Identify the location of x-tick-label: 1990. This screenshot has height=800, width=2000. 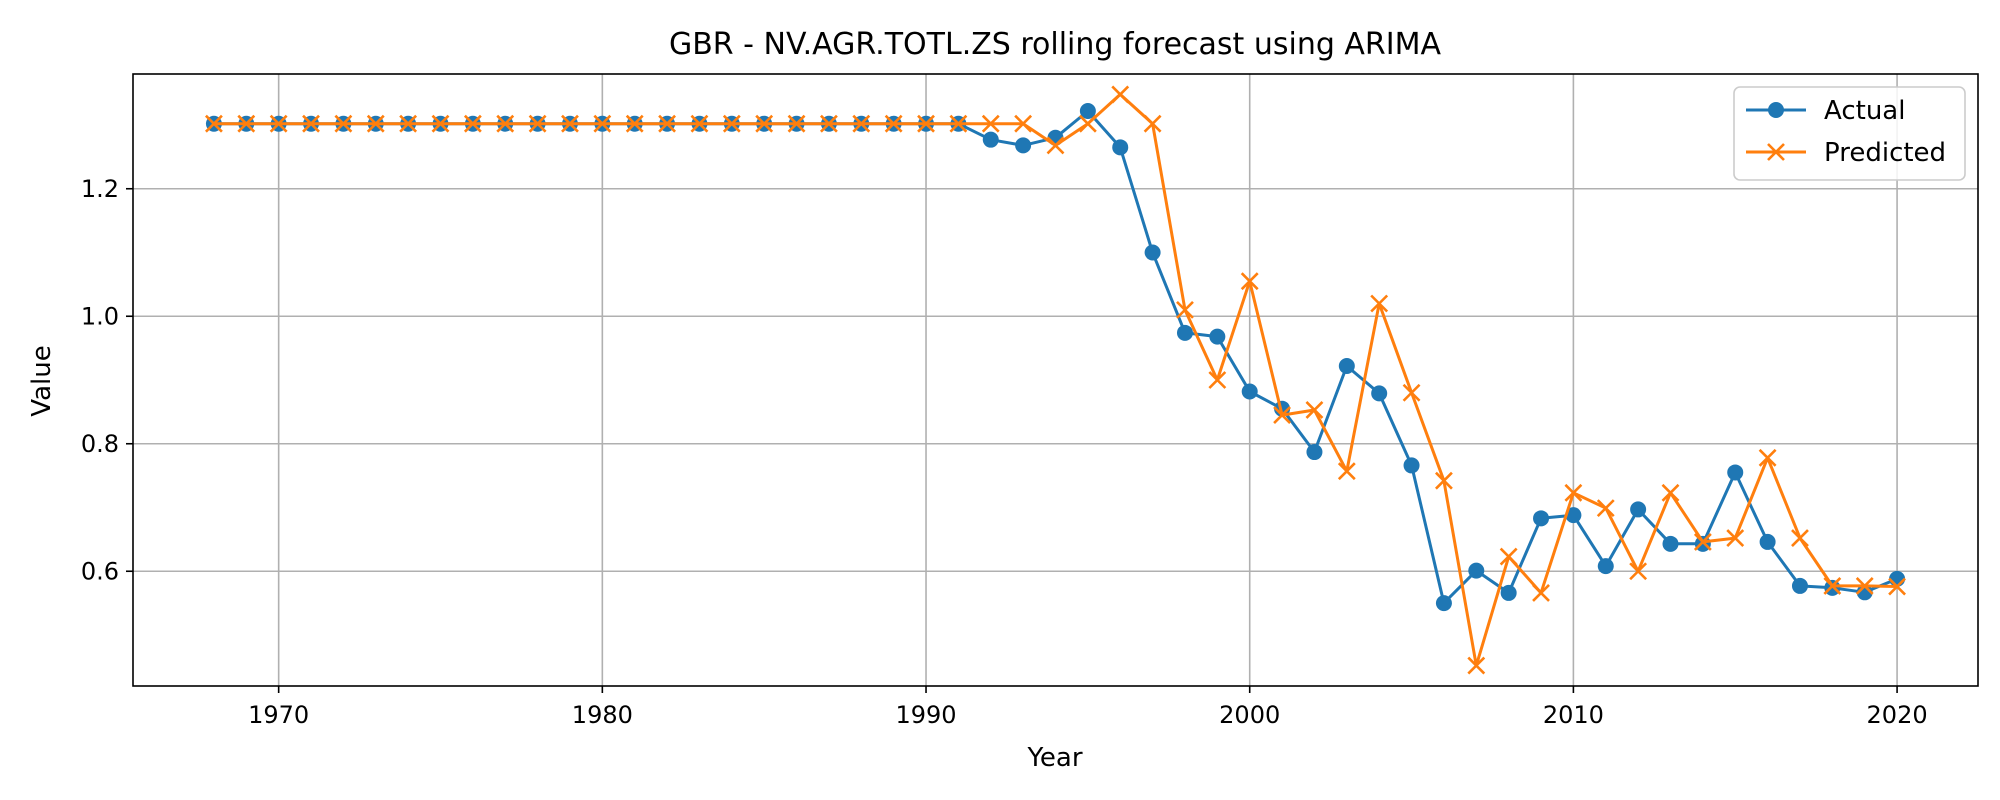
(925, 715).